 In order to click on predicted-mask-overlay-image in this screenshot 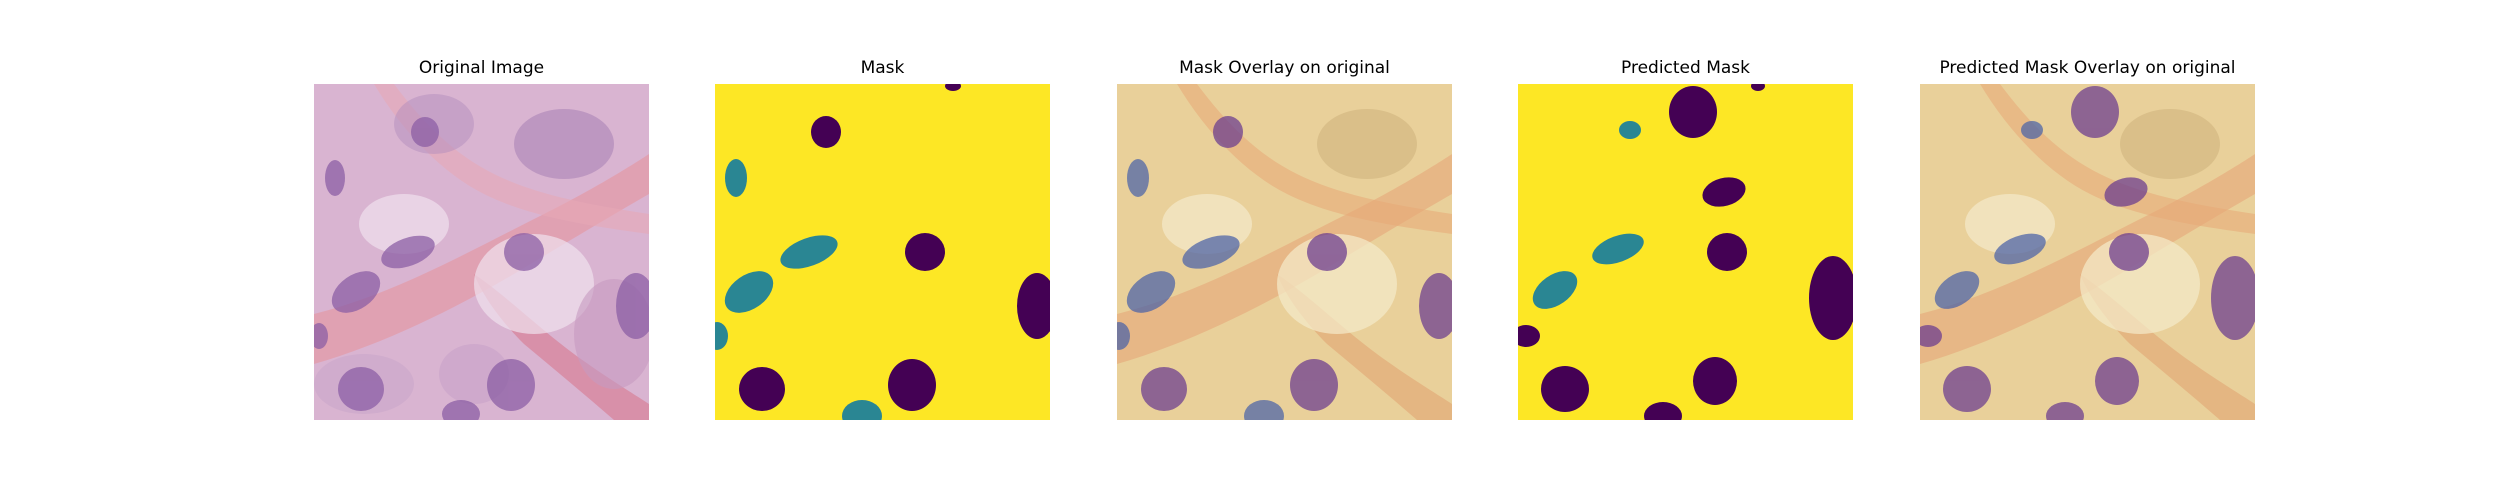, I will do `click(2087, 252)`.